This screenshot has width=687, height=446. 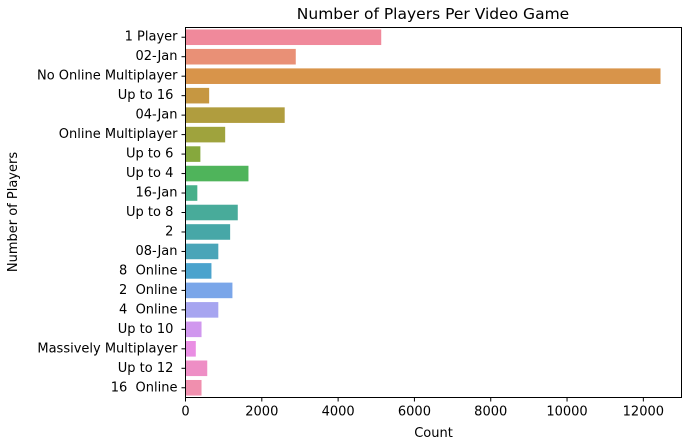 I want to click on x-tick-label: 12000, so click(x=643, y=412).